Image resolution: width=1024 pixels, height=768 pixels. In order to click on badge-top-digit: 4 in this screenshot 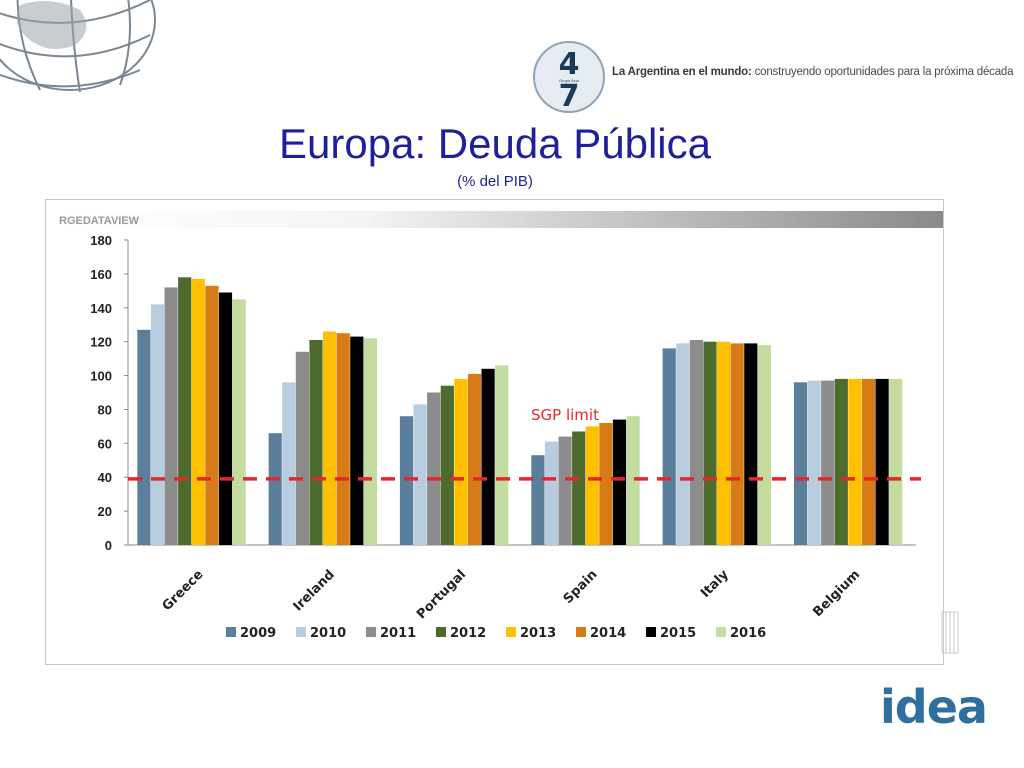, I will do `click(569, 64)`.